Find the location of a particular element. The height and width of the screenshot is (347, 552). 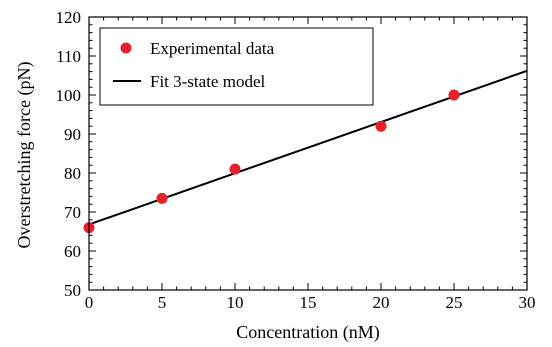

legend-box is located at coordinates (236, 66).